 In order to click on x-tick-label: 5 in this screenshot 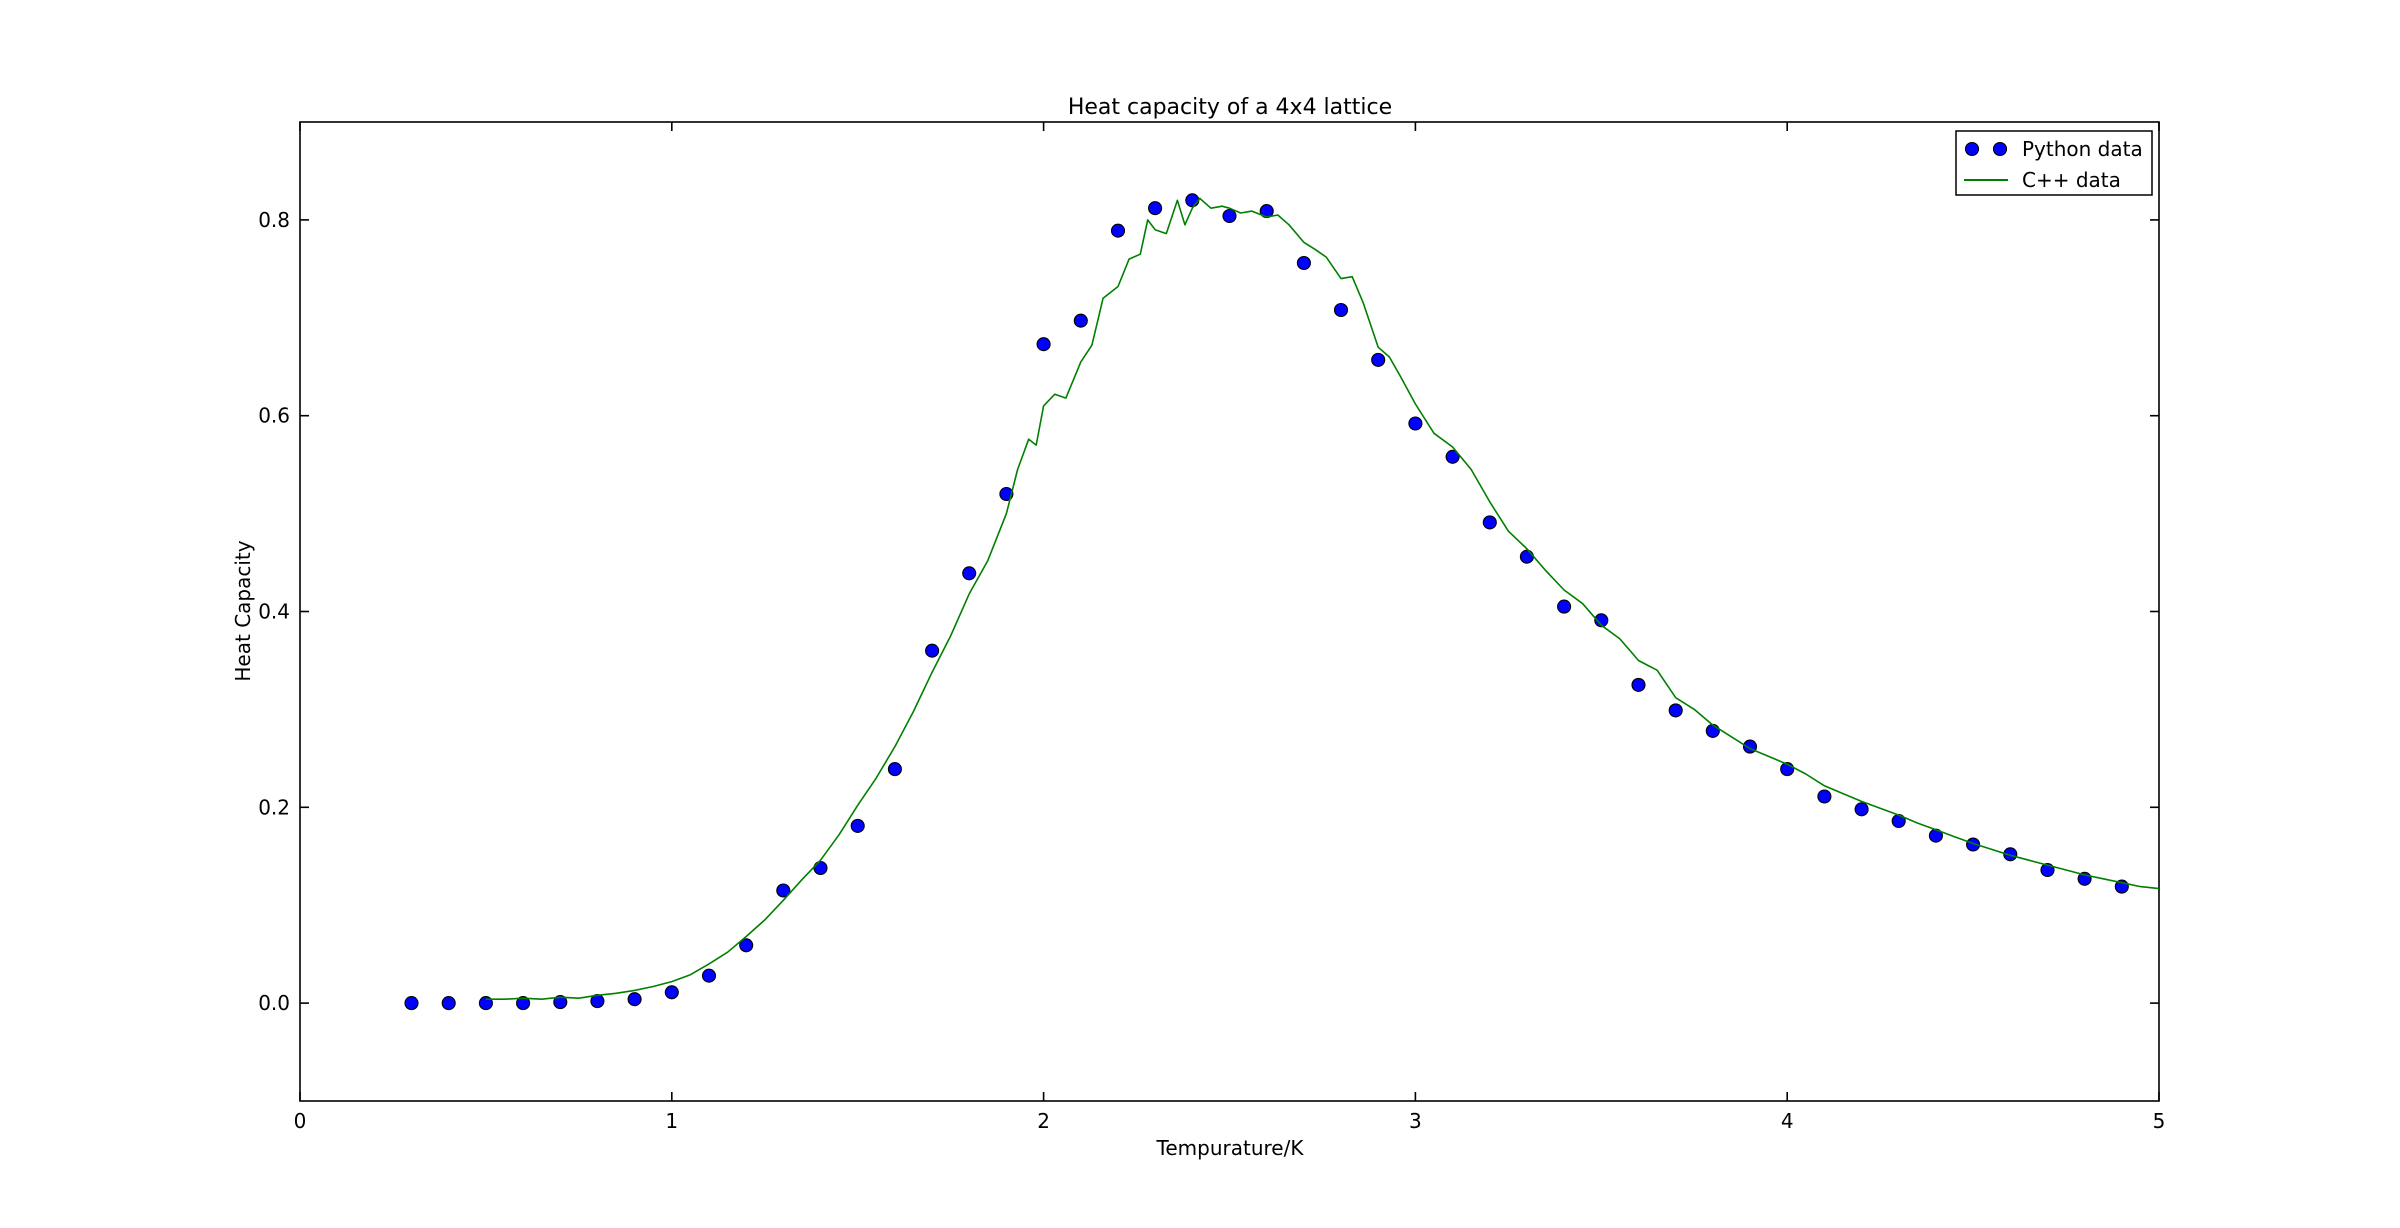, I will do `click(2159, 1121)`.